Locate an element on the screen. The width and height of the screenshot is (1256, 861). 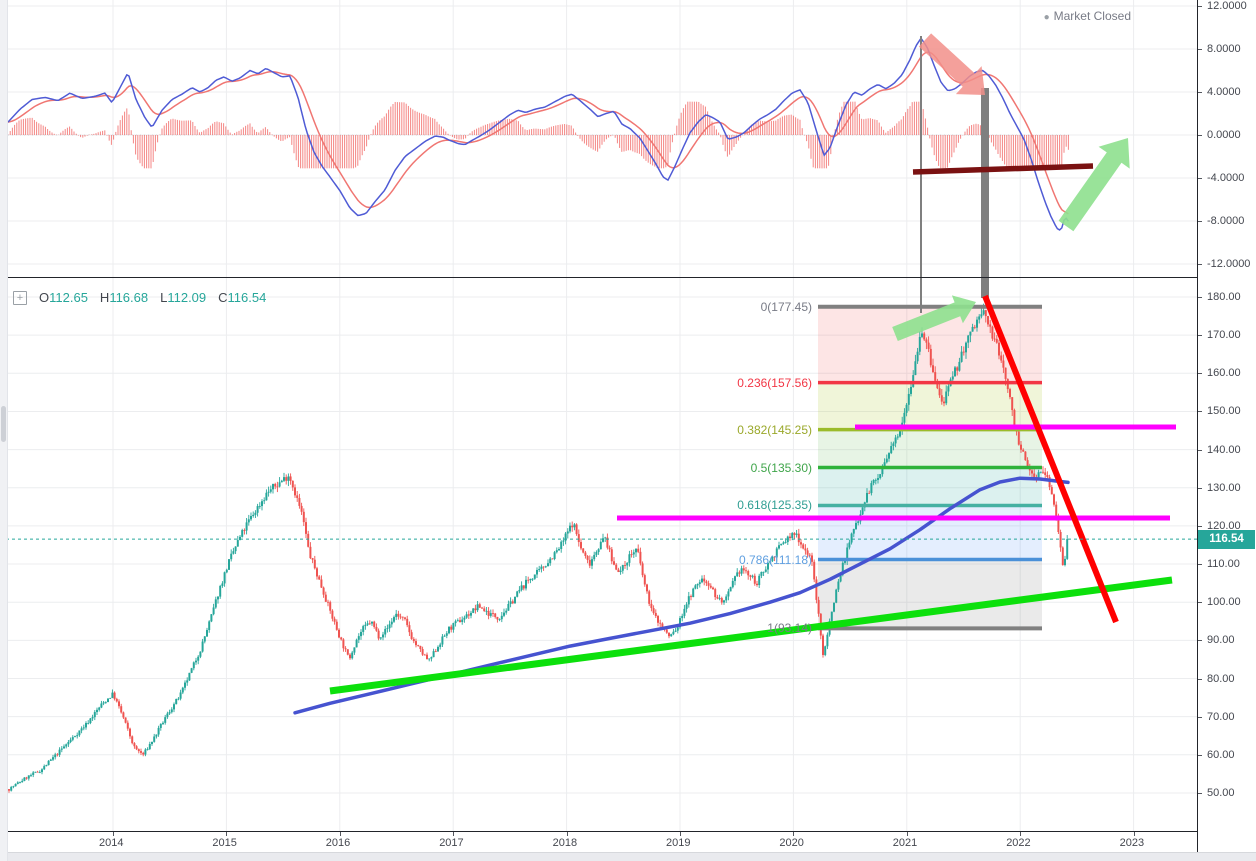
green-support-trendline is located at coordinates (751, 635).